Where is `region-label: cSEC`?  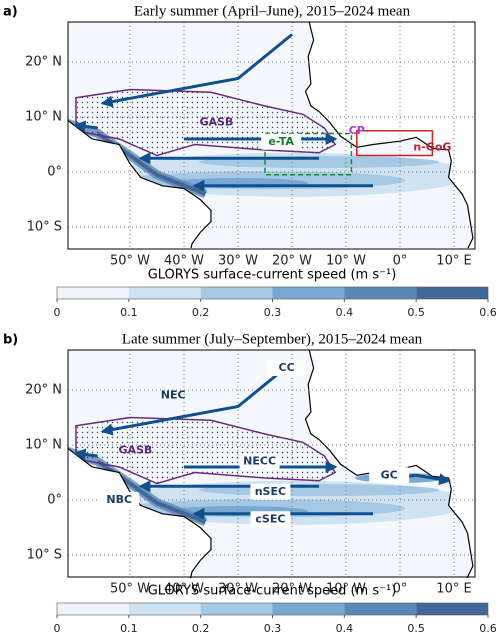 region-label: cSEC is located at coordinates (270, 518).